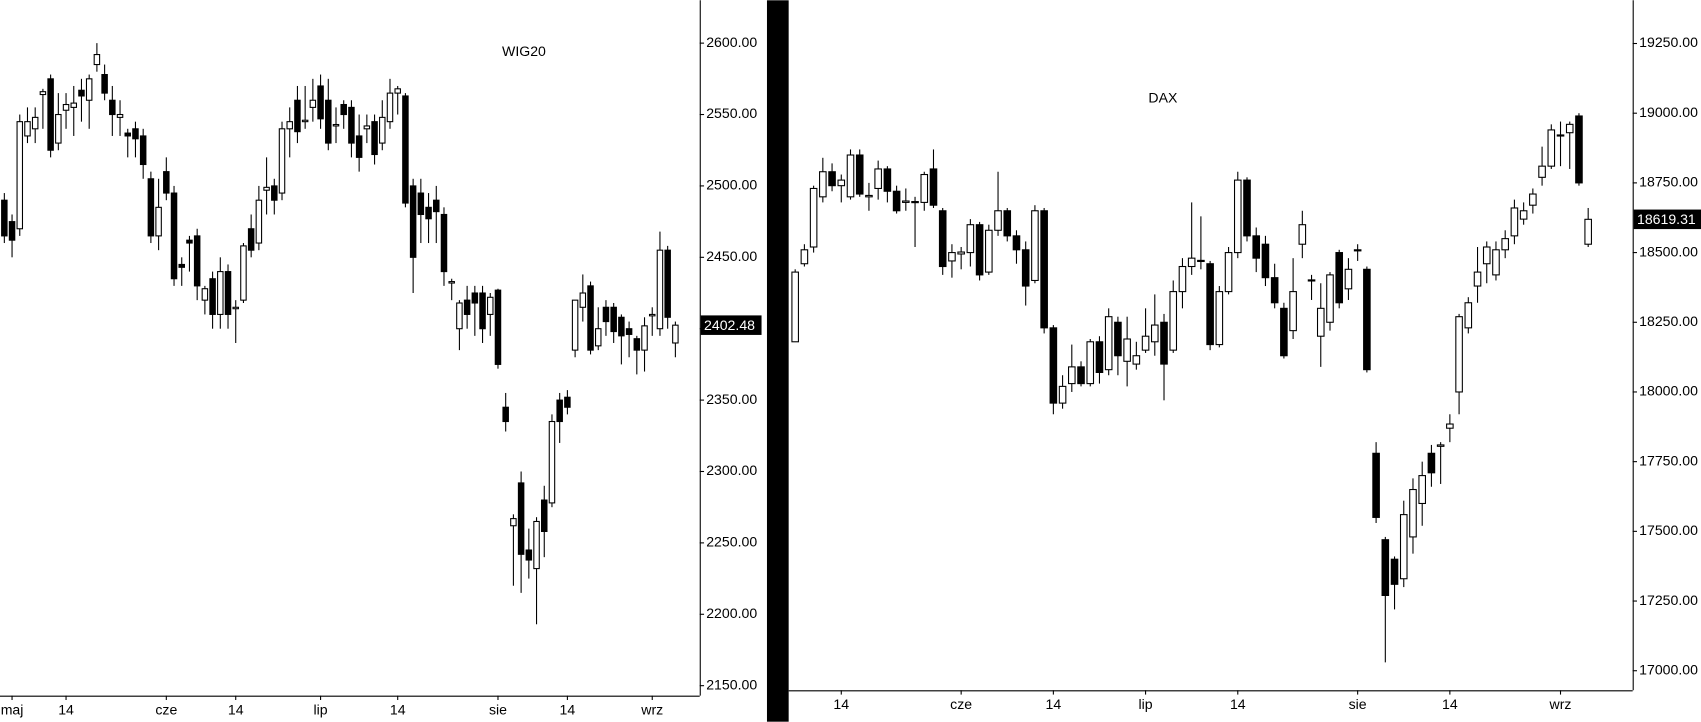 This screenshot has width=1701, height=722. I want to click on y-tick-label: 17000.00, so click(1668, 669).